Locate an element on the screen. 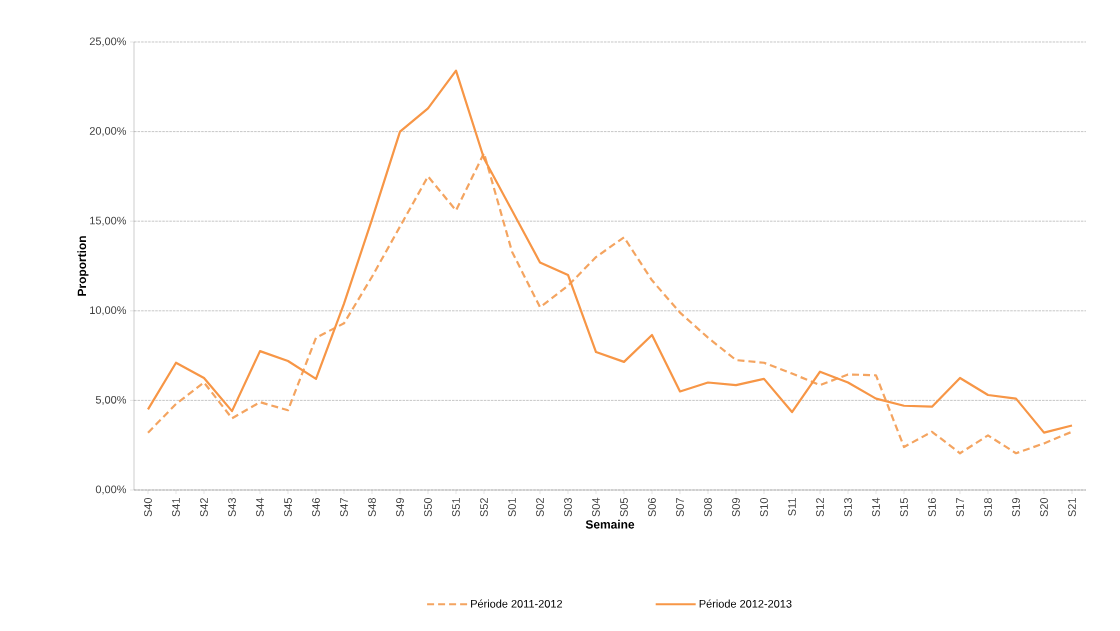 This screenshot has width=1120, height=631. x-tick-label: S18 is located at coordinates (988, 507).